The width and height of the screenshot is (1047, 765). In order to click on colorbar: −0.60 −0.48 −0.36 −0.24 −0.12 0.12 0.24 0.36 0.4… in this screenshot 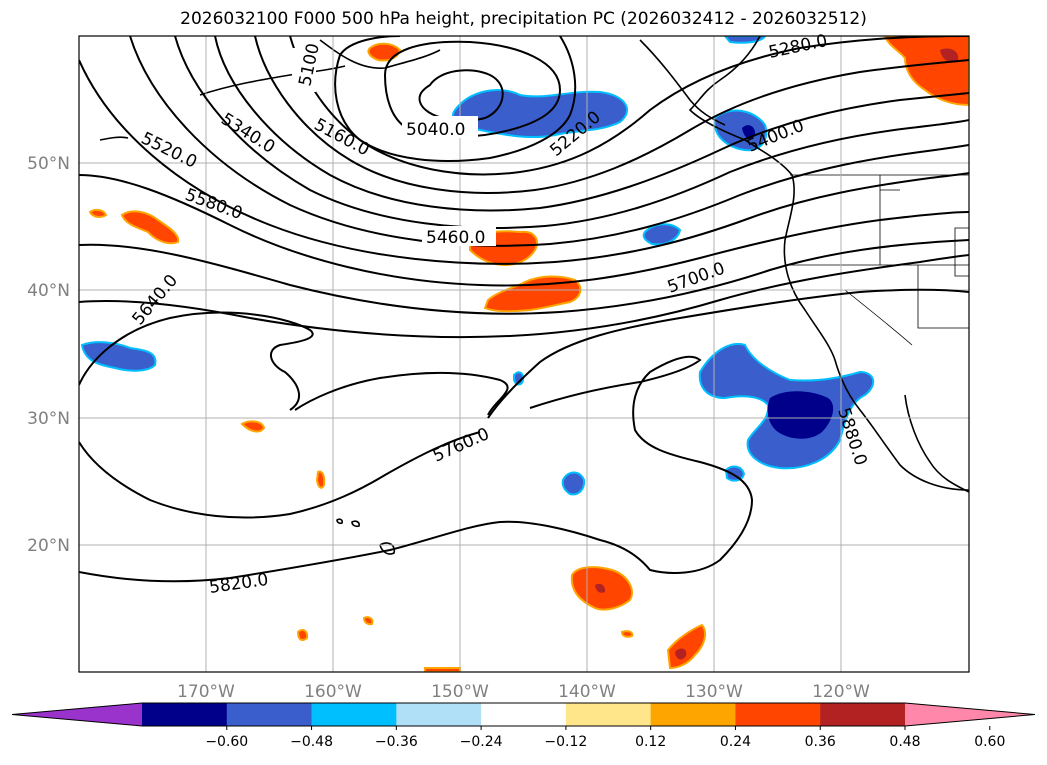, I will do `click(523, 726)`.